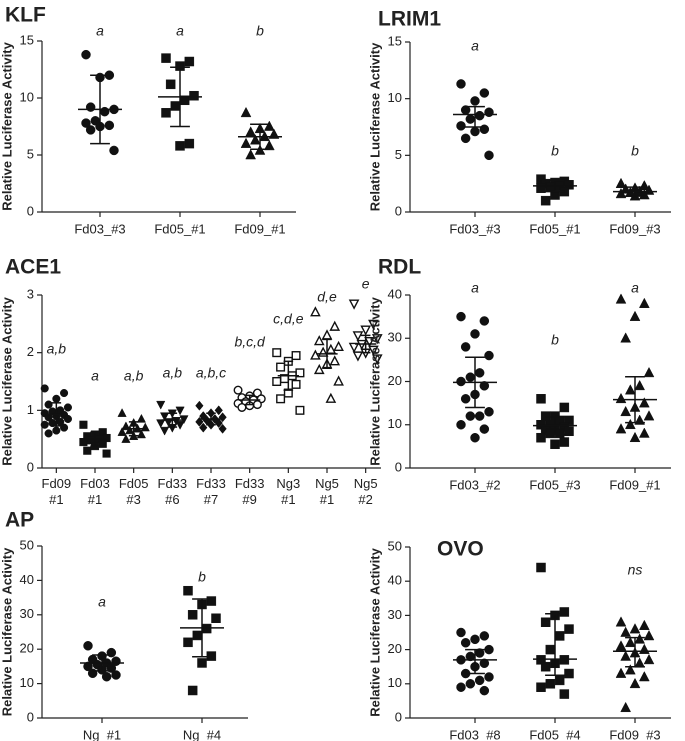 The width and height of the screenshot is (685, 741). I want to click on x-tick-label-line: #6, so click(172, 499).